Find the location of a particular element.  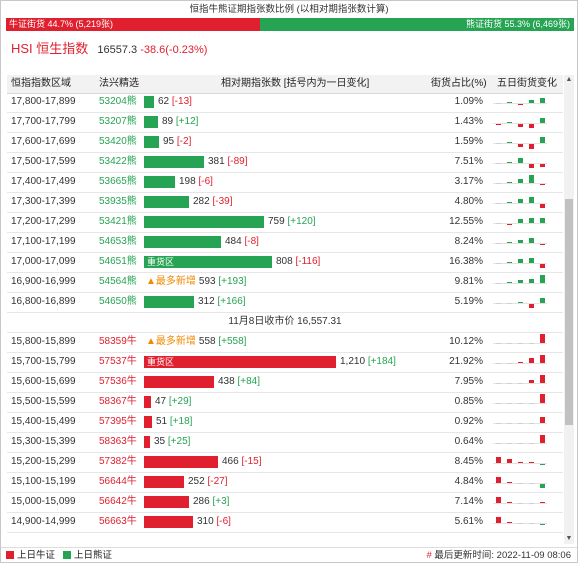

range-cell: 16,900-16,999 is located at coordinates (43, 281).